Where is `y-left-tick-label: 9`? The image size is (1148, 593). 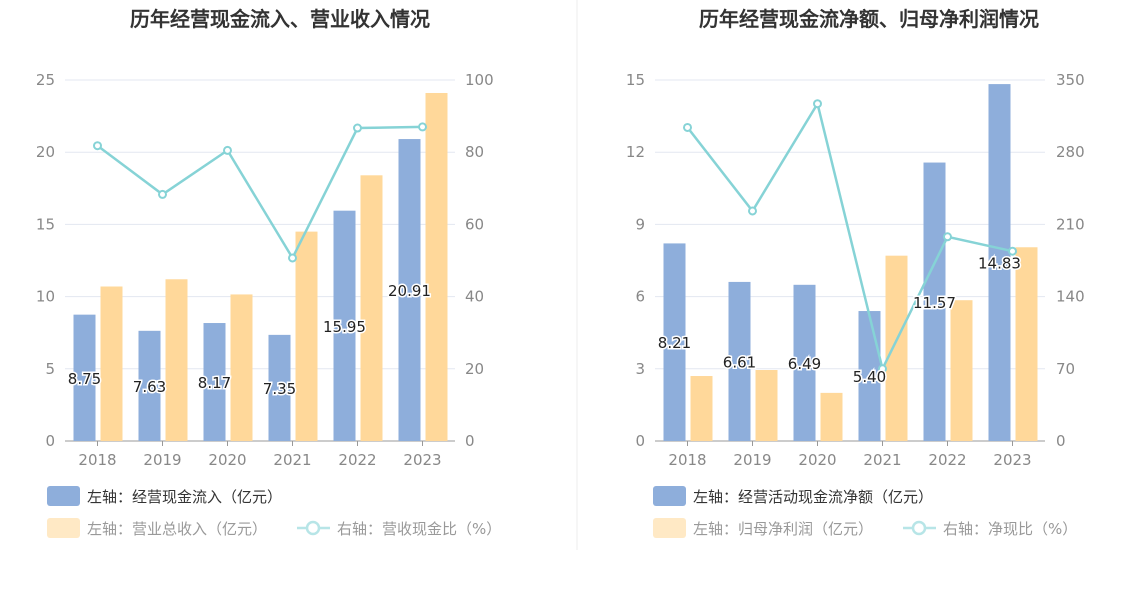 y-left-tick-label: 9 is located at coordinates (640, 224).